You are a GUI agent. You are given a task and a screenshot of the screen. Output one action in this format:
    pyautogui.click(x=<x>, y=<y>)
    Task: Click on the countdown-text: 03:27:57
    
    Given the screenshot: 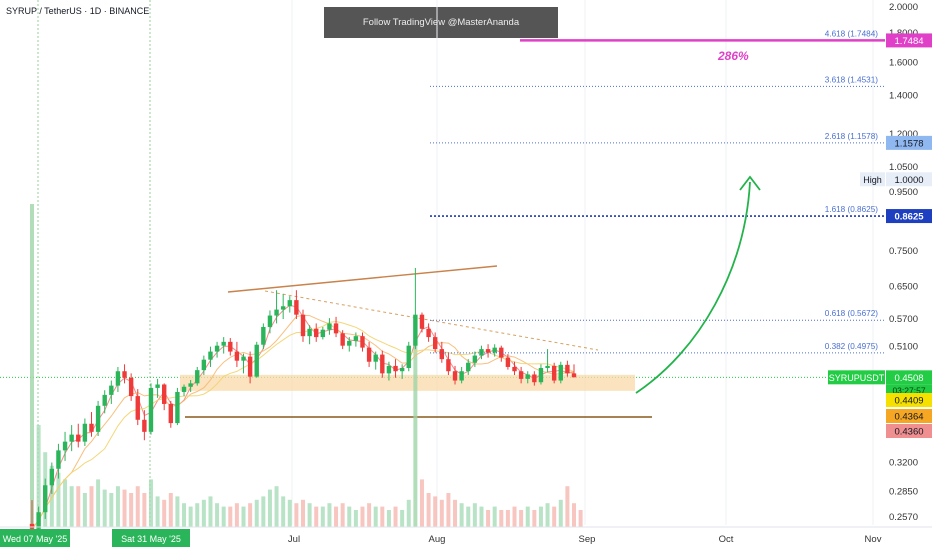 What is the action you would take?
    pyautogui.click(x=908, y=390)
    